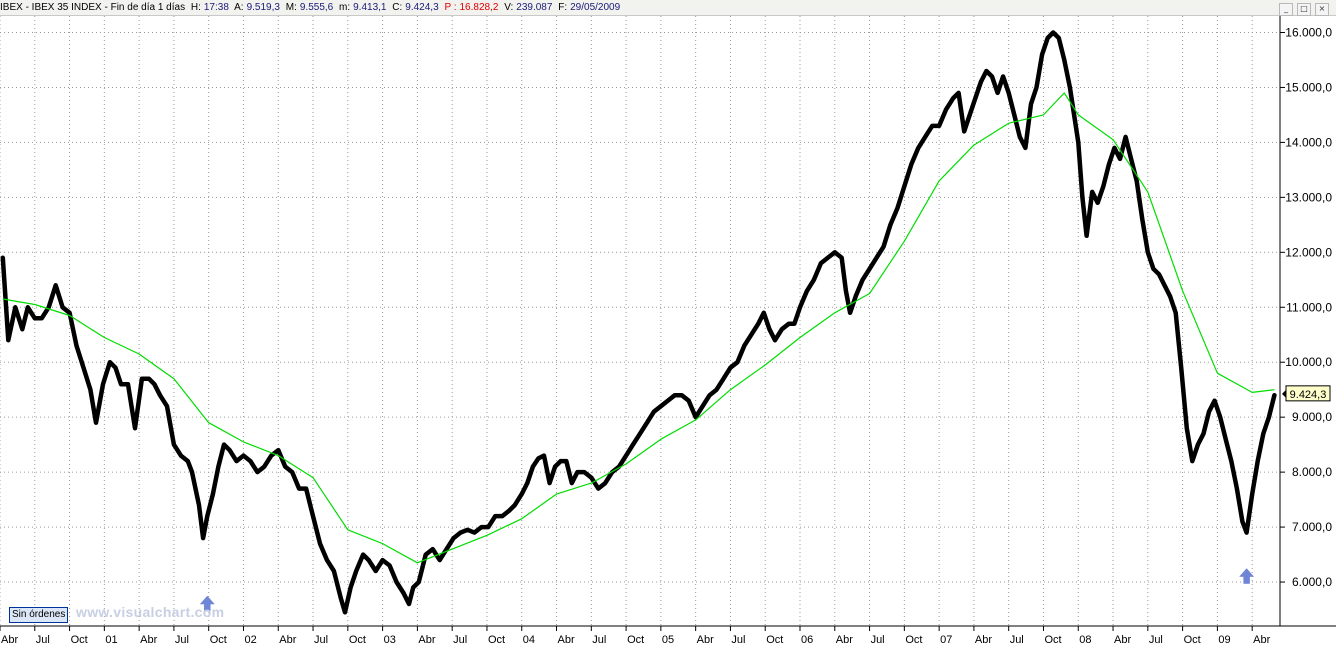  Describe the element at coordinates (563, 7) in the screenshot. I see `date-label: F:` at that location.